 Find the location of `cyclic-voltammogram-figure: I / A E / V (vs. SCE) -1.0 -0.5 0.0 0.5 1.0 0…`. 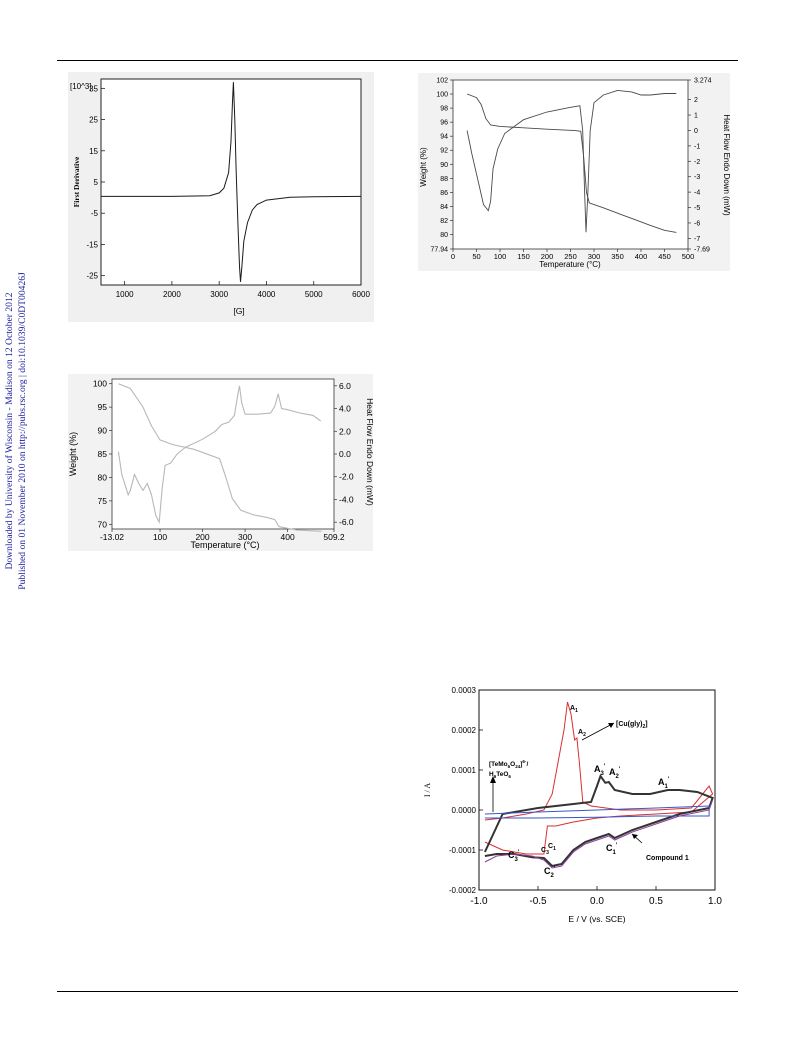

cyclic-voltammogram-figure: I / A E / V (vs. SCE) -1.0 -0.5 0.0 0.5 1.0 0… is located at coordinates (572, 805).